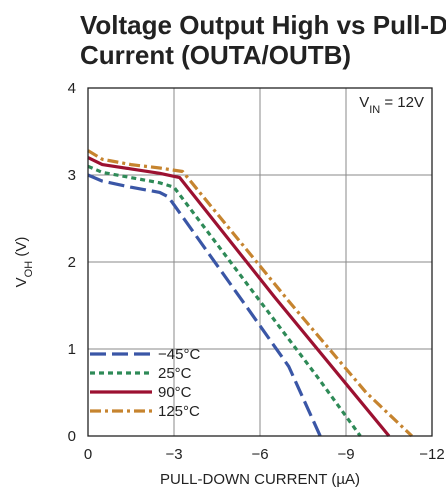 Image resolution: width=446 pixels, height=491 pixels. I want to click on vin-annotation: VIN = 12V, so click(391, 105).